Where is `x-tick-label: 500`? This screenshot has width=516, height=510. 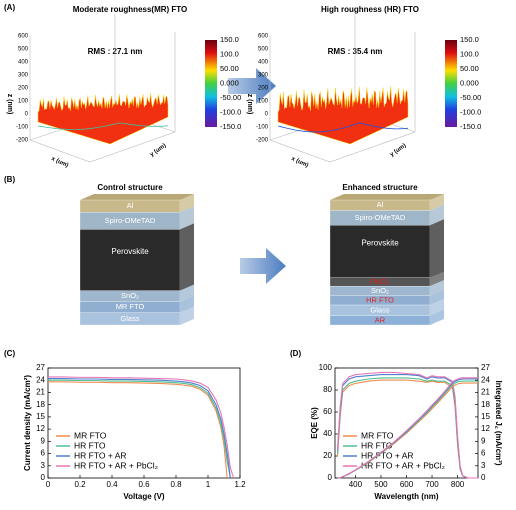 x-tick-label: 500 is located at coordinates (381, 484).